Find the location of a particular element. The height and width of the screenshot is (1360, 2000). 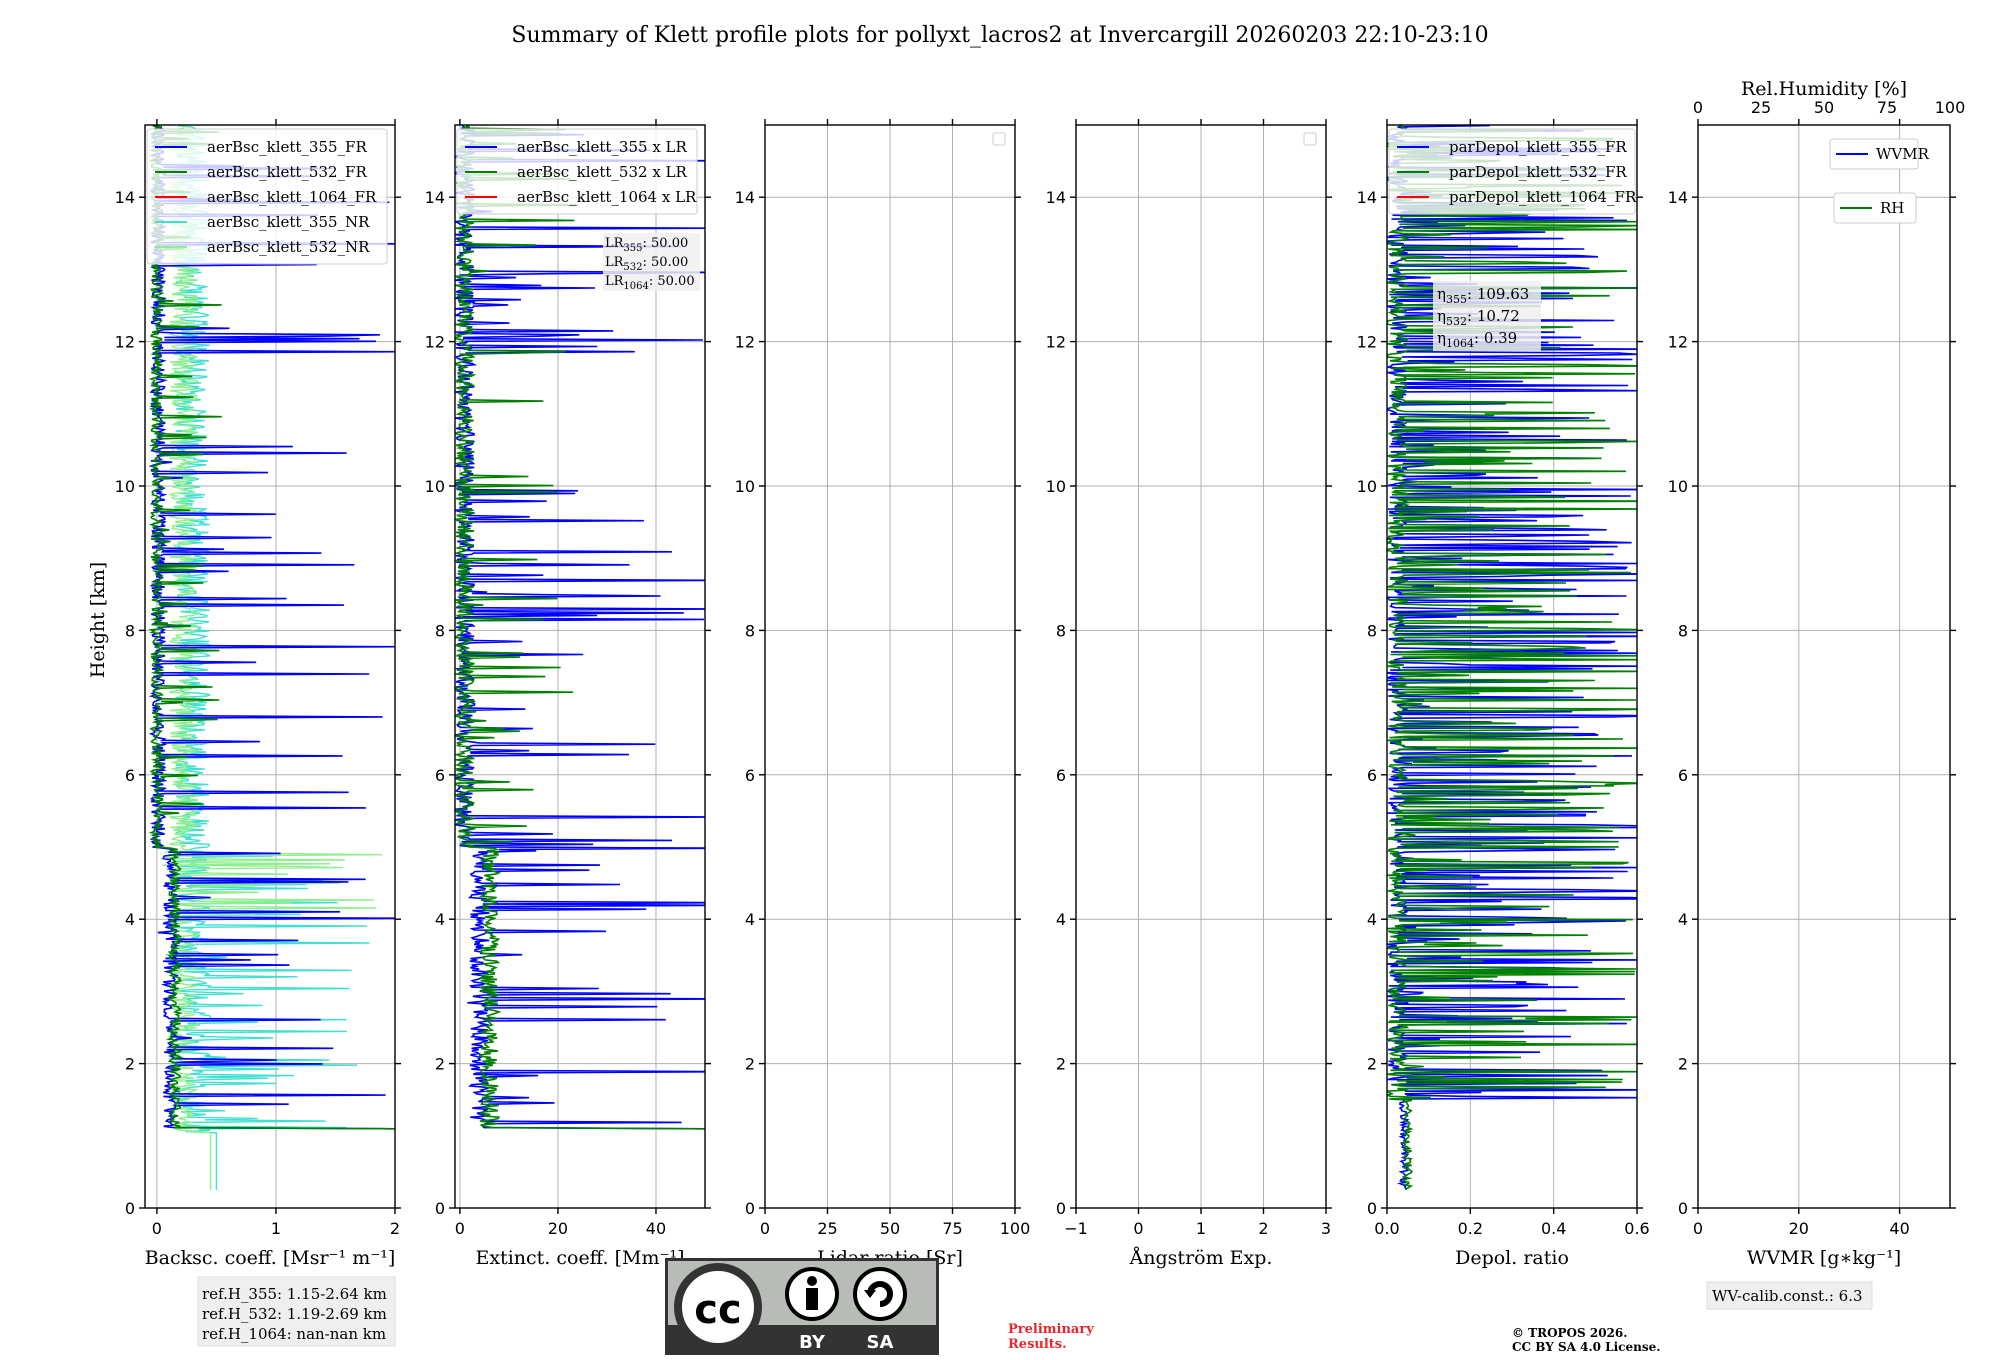

xtick-label-2: 40 is located at coordinates (1899, 1228).